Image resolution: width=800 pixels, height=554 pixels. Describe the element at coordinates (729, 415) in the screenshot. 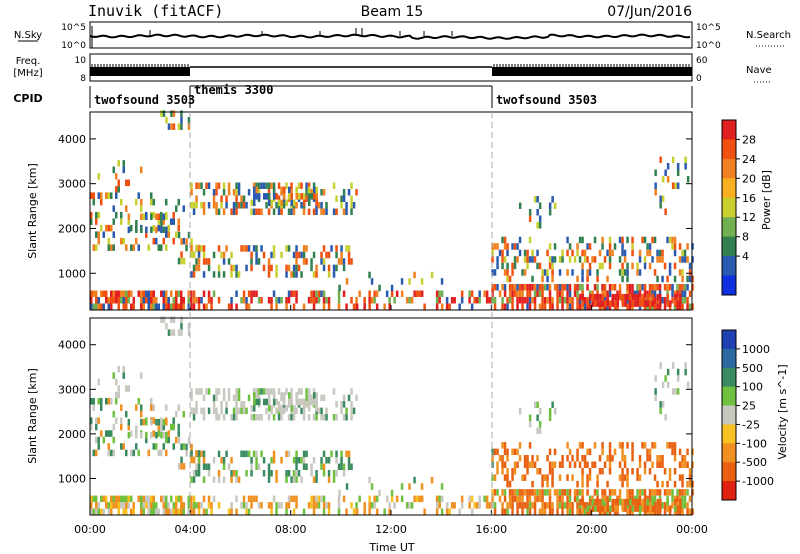

I see `velocity-colorbar-frame` at that location.